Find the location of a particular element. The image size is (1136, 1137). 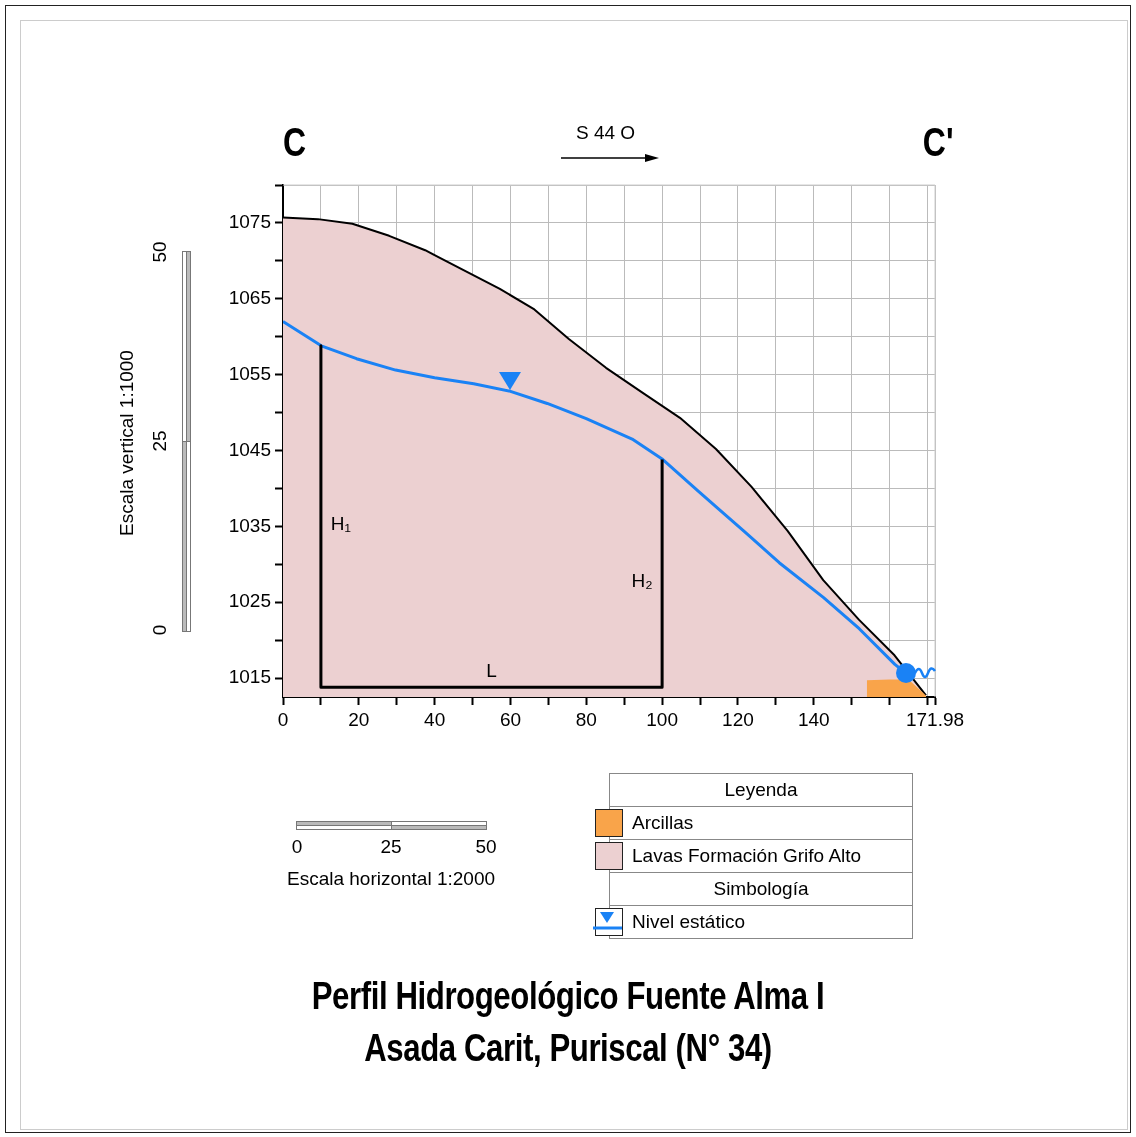

text: C is located at coordinates (294, 142).